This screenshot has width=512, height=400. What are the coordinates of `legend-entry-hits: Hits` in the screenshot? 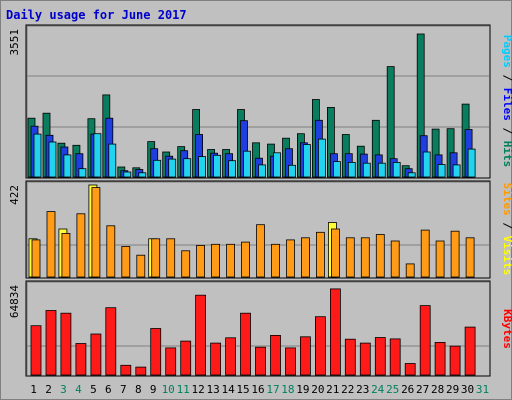 It's located at (506, 154).